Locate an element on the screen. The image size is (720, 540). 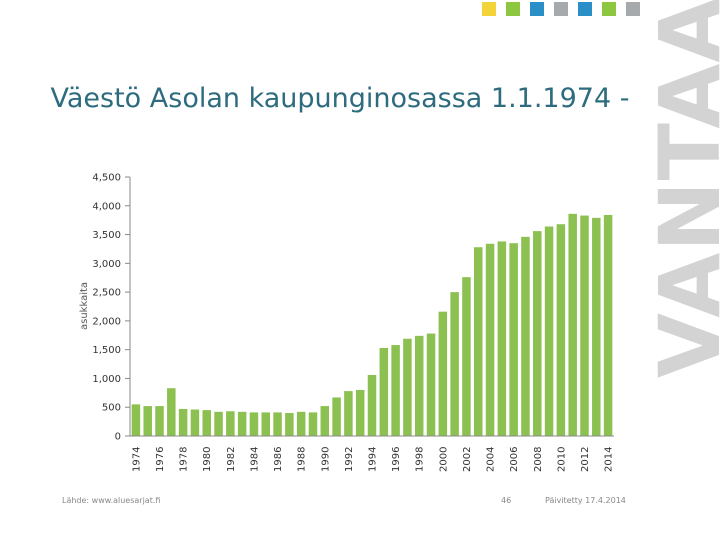
x-tick-label: 1974 is located at coordinates (136, 459).